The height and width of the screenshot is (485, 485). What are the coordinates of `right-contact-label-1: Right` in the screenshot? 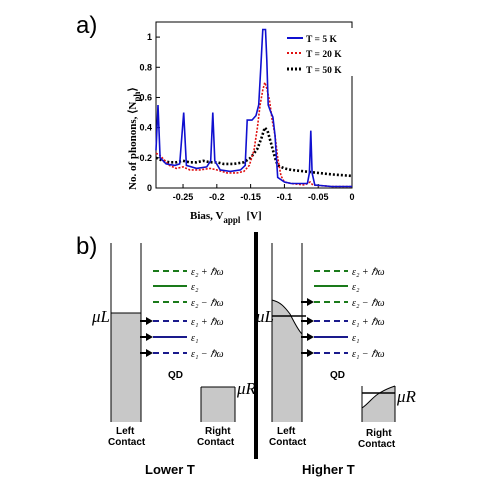 It's located at (218, 431).